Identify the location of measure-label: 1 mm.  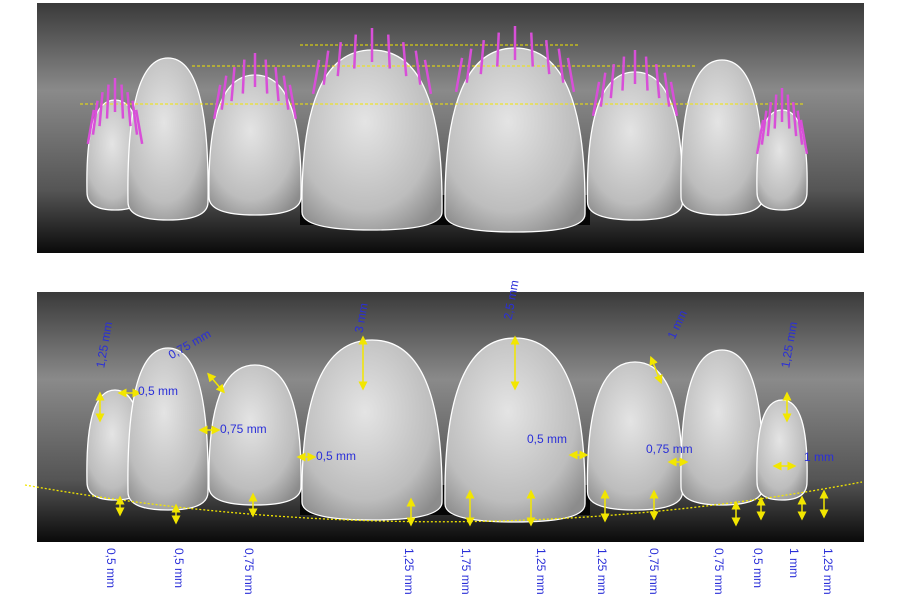
(819, 457).